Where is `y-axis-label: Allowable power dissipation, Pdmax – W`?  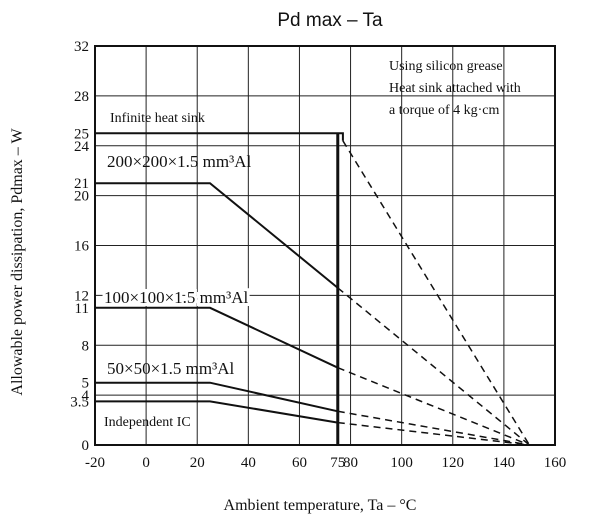 y-axis-label: Allowable power dissipation, Pdmax – W is located at coordinates (17, 261).